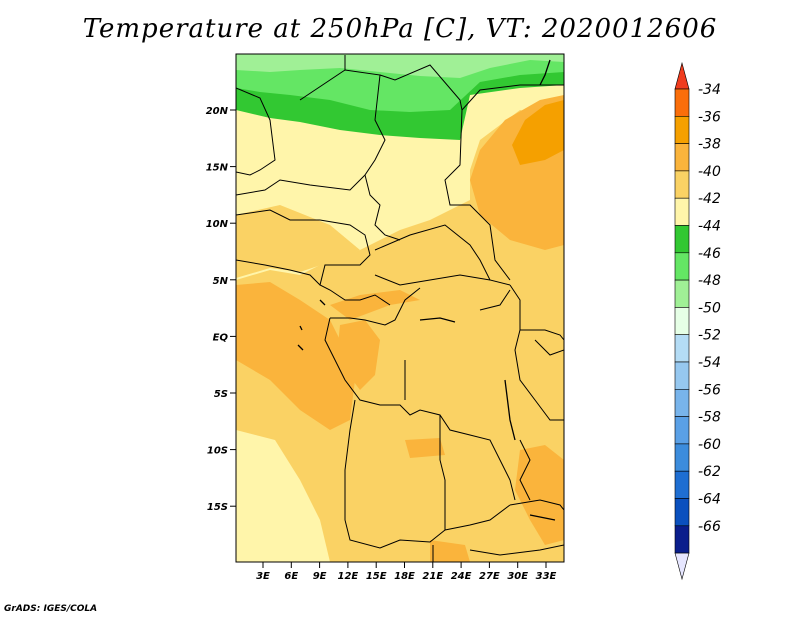 This screenshot has width=800, height=618. I want to click on colorbar-label: -40, so click(709, 172).